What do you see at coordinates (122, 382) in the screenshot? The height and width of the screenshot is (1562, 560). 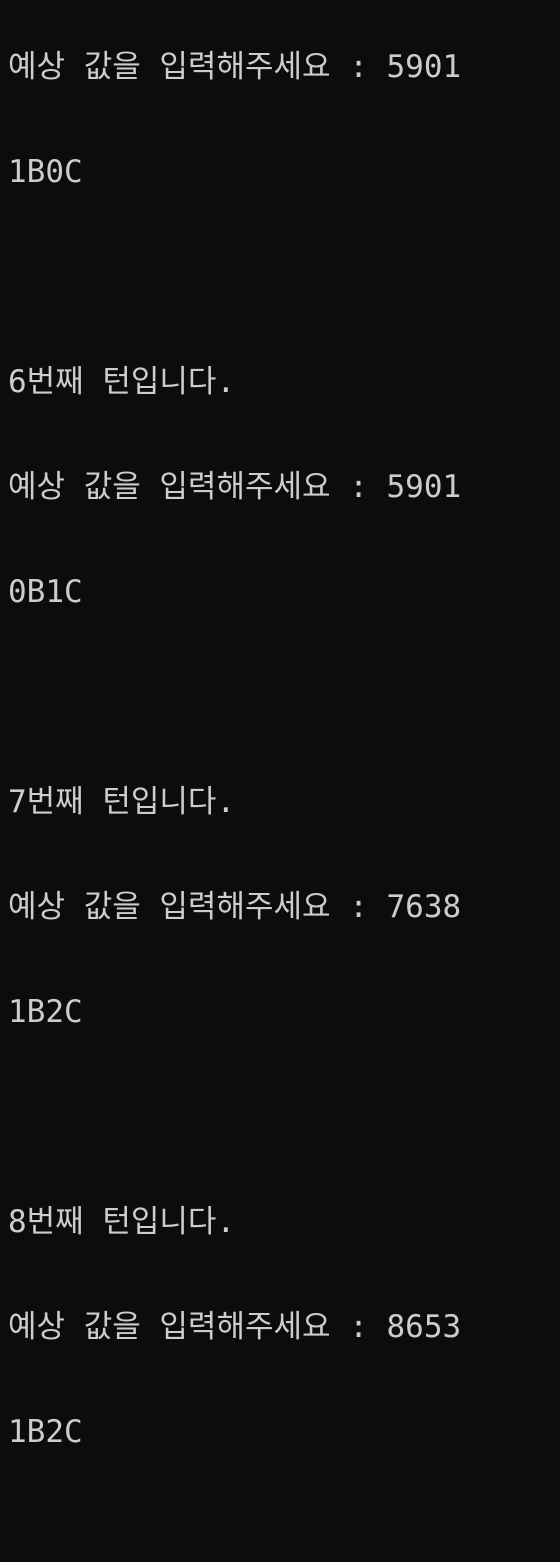 I see `console-line: 6번째 턴입니다.` at bounding box center [122, 382].